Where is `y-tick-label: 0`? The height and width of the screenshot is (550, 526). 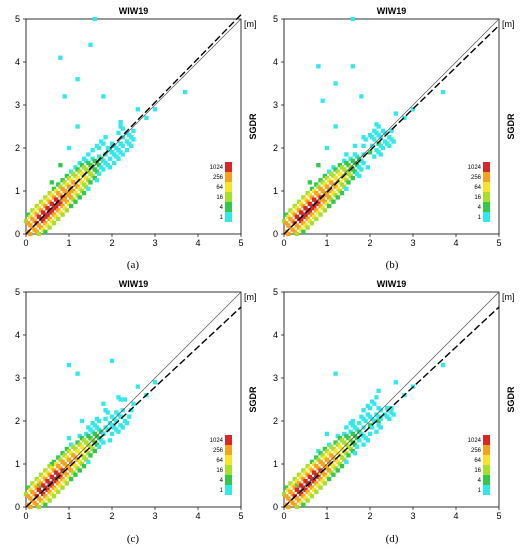
y-tick-label: 0 is located at coordinates (17, 234).